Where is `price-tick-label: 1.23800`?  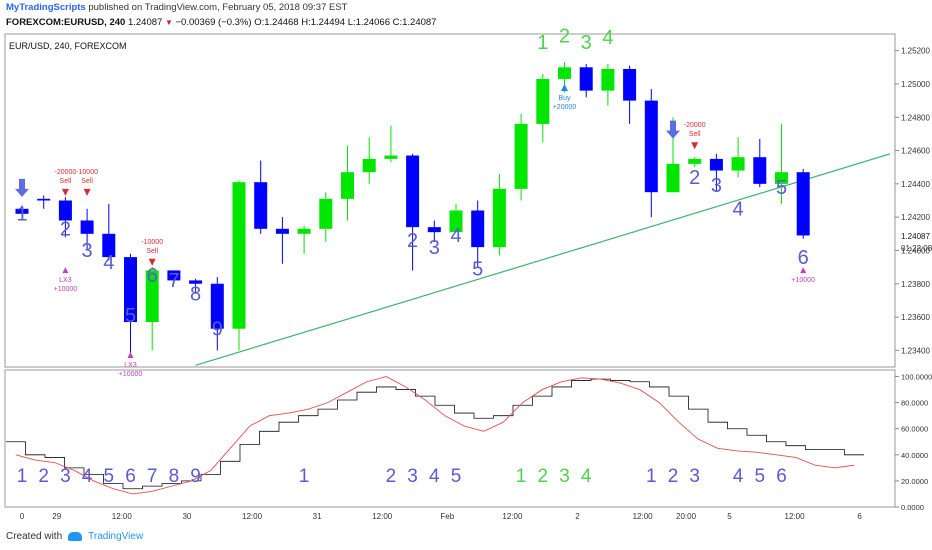 price-tick-label: 1.23800 is located at coordinates (915, 284).